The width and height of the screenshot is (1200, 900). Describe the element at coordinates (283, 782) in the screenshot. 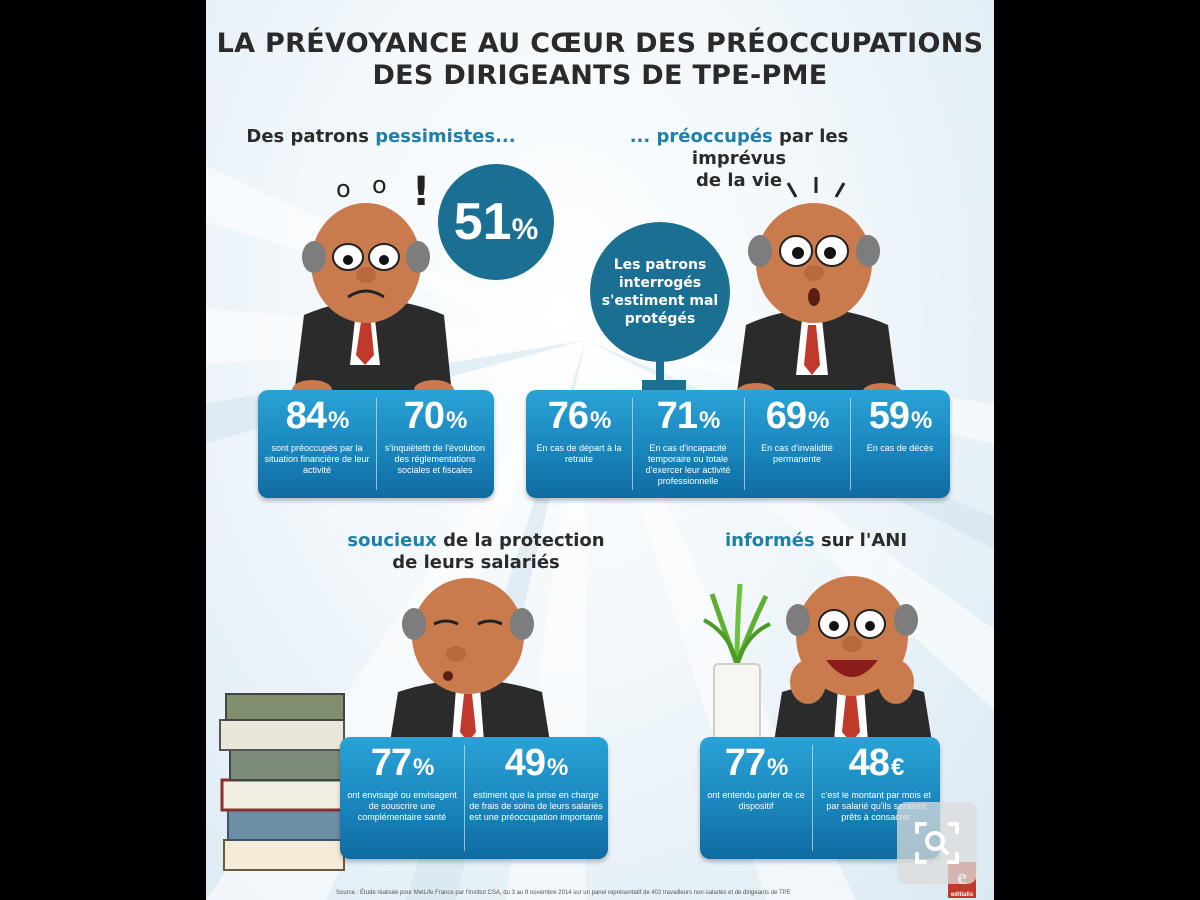

I see `books-illustration` at that location.